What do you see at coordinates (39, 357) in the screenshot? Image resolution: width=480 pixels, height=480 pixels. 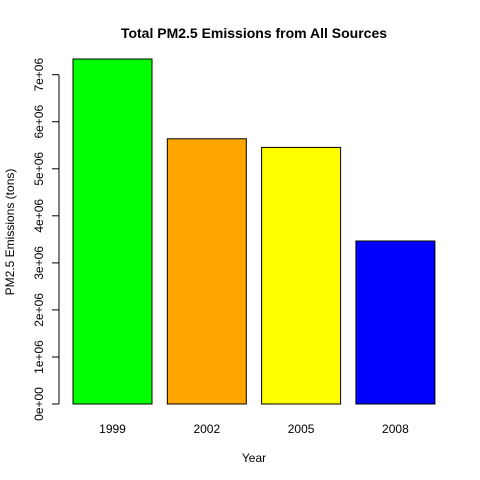 I see `y-tick-label: 1e+06` at bounding box center [39, 357].